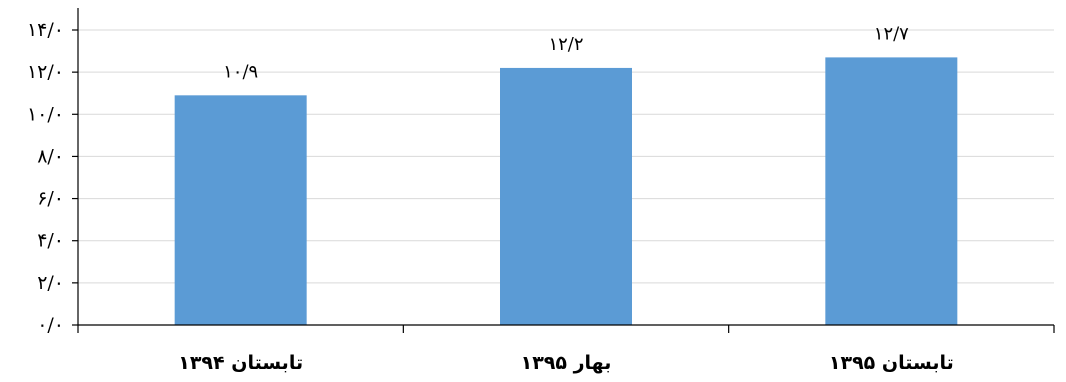 This screenshot has width=1066, height=382. What do you see at coordinates (240, 71) in the screenshot?
I see `data-label: ۱۰/۹` at bounding box center [240, 71].